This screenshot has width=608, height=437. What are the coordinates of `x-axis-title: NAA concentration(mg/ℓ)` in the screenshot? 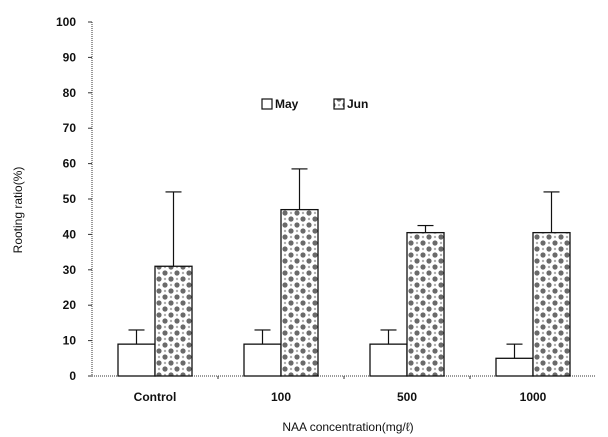 It's located at (347, 427).